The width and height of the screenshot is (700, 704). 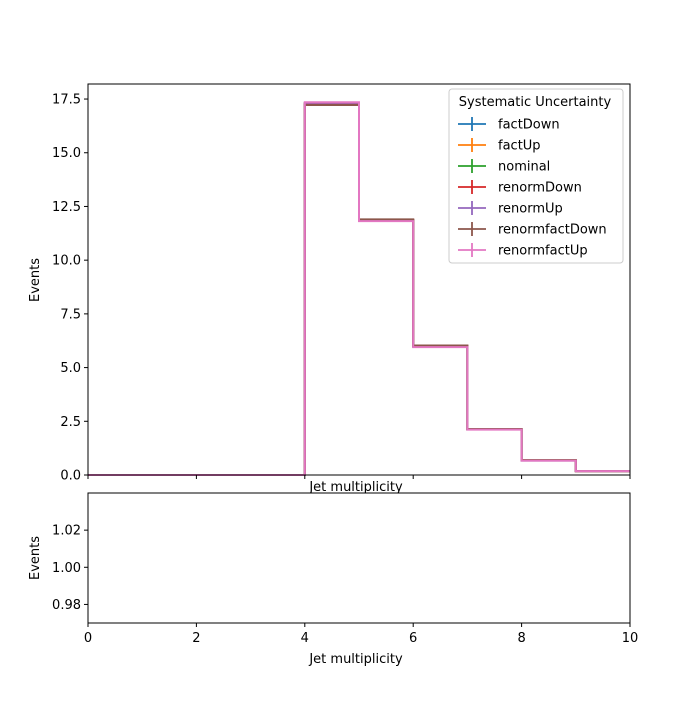 What do you see at coordinates (66, 605) in the screenshot?
I see `ratio-y-tick-label: 0.98` at bounding box center [66, 605].